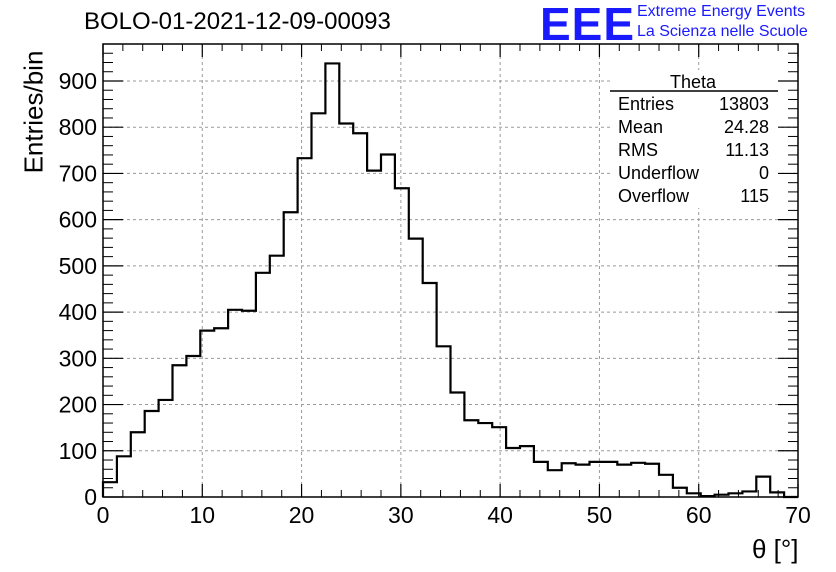  Describe the element at coordinates (78, 81) in the screenshot. I see `y-tick-label: 900` at that location.